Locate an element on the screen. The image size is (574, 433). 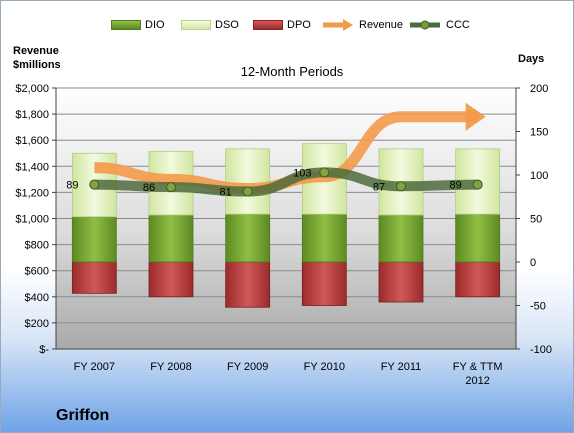
legend-arrow-icon is located at coordinates (338, 25).